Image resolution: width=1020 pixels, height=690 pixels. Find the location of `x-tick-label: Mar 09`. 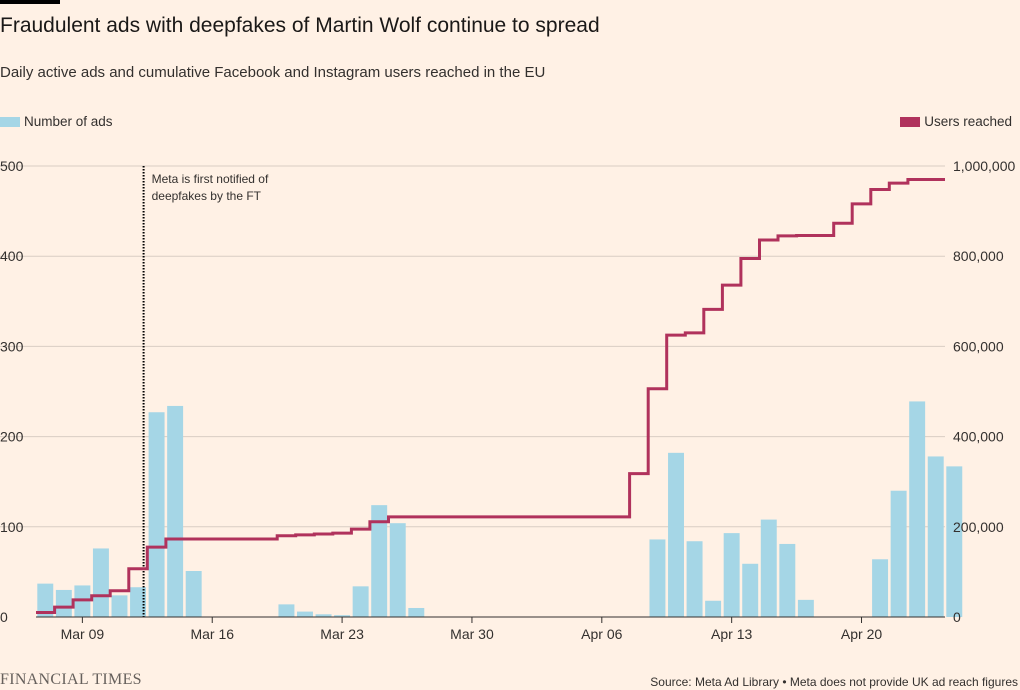

x-tick-label: Mar 09 is located at coordinates (83, 634).